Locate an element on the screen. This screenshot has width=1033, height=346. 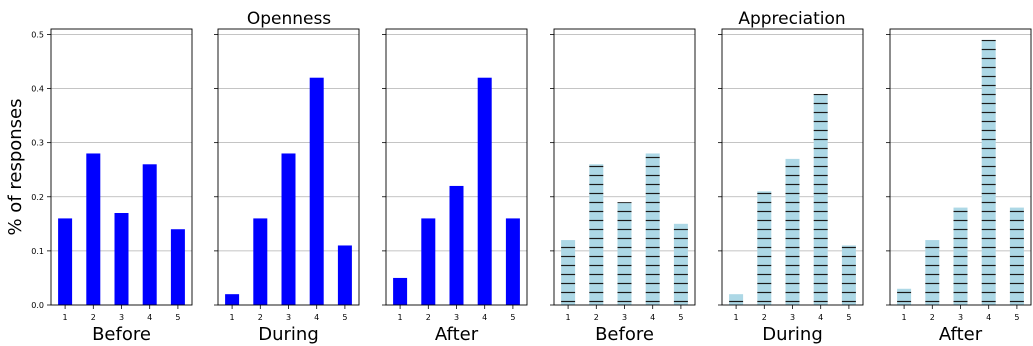
y-axis-label: % of responses is located at coordinates (15, 166).